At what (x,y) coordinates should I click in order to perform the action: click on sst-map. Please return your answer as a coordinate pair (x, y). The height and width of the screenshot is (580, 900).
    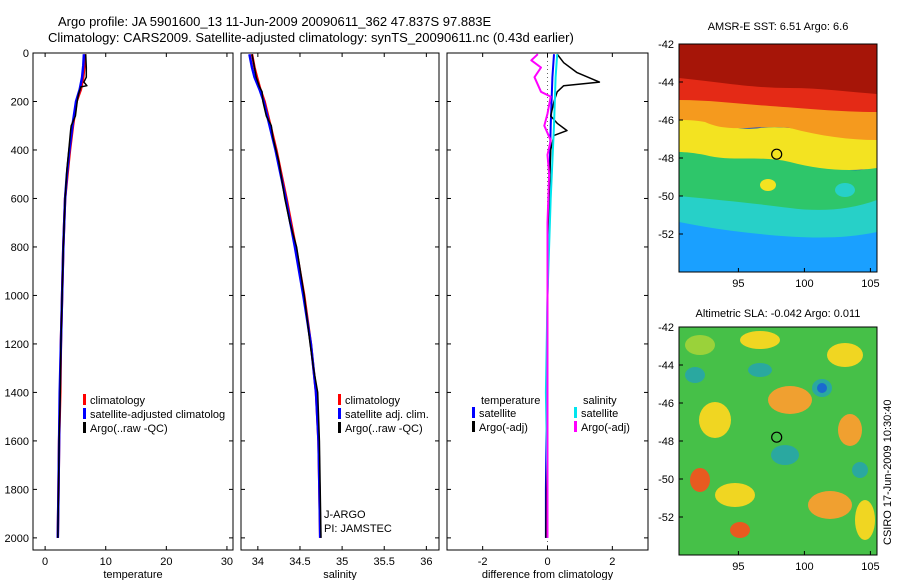
    Looking at the image, I should click on (778, 158).